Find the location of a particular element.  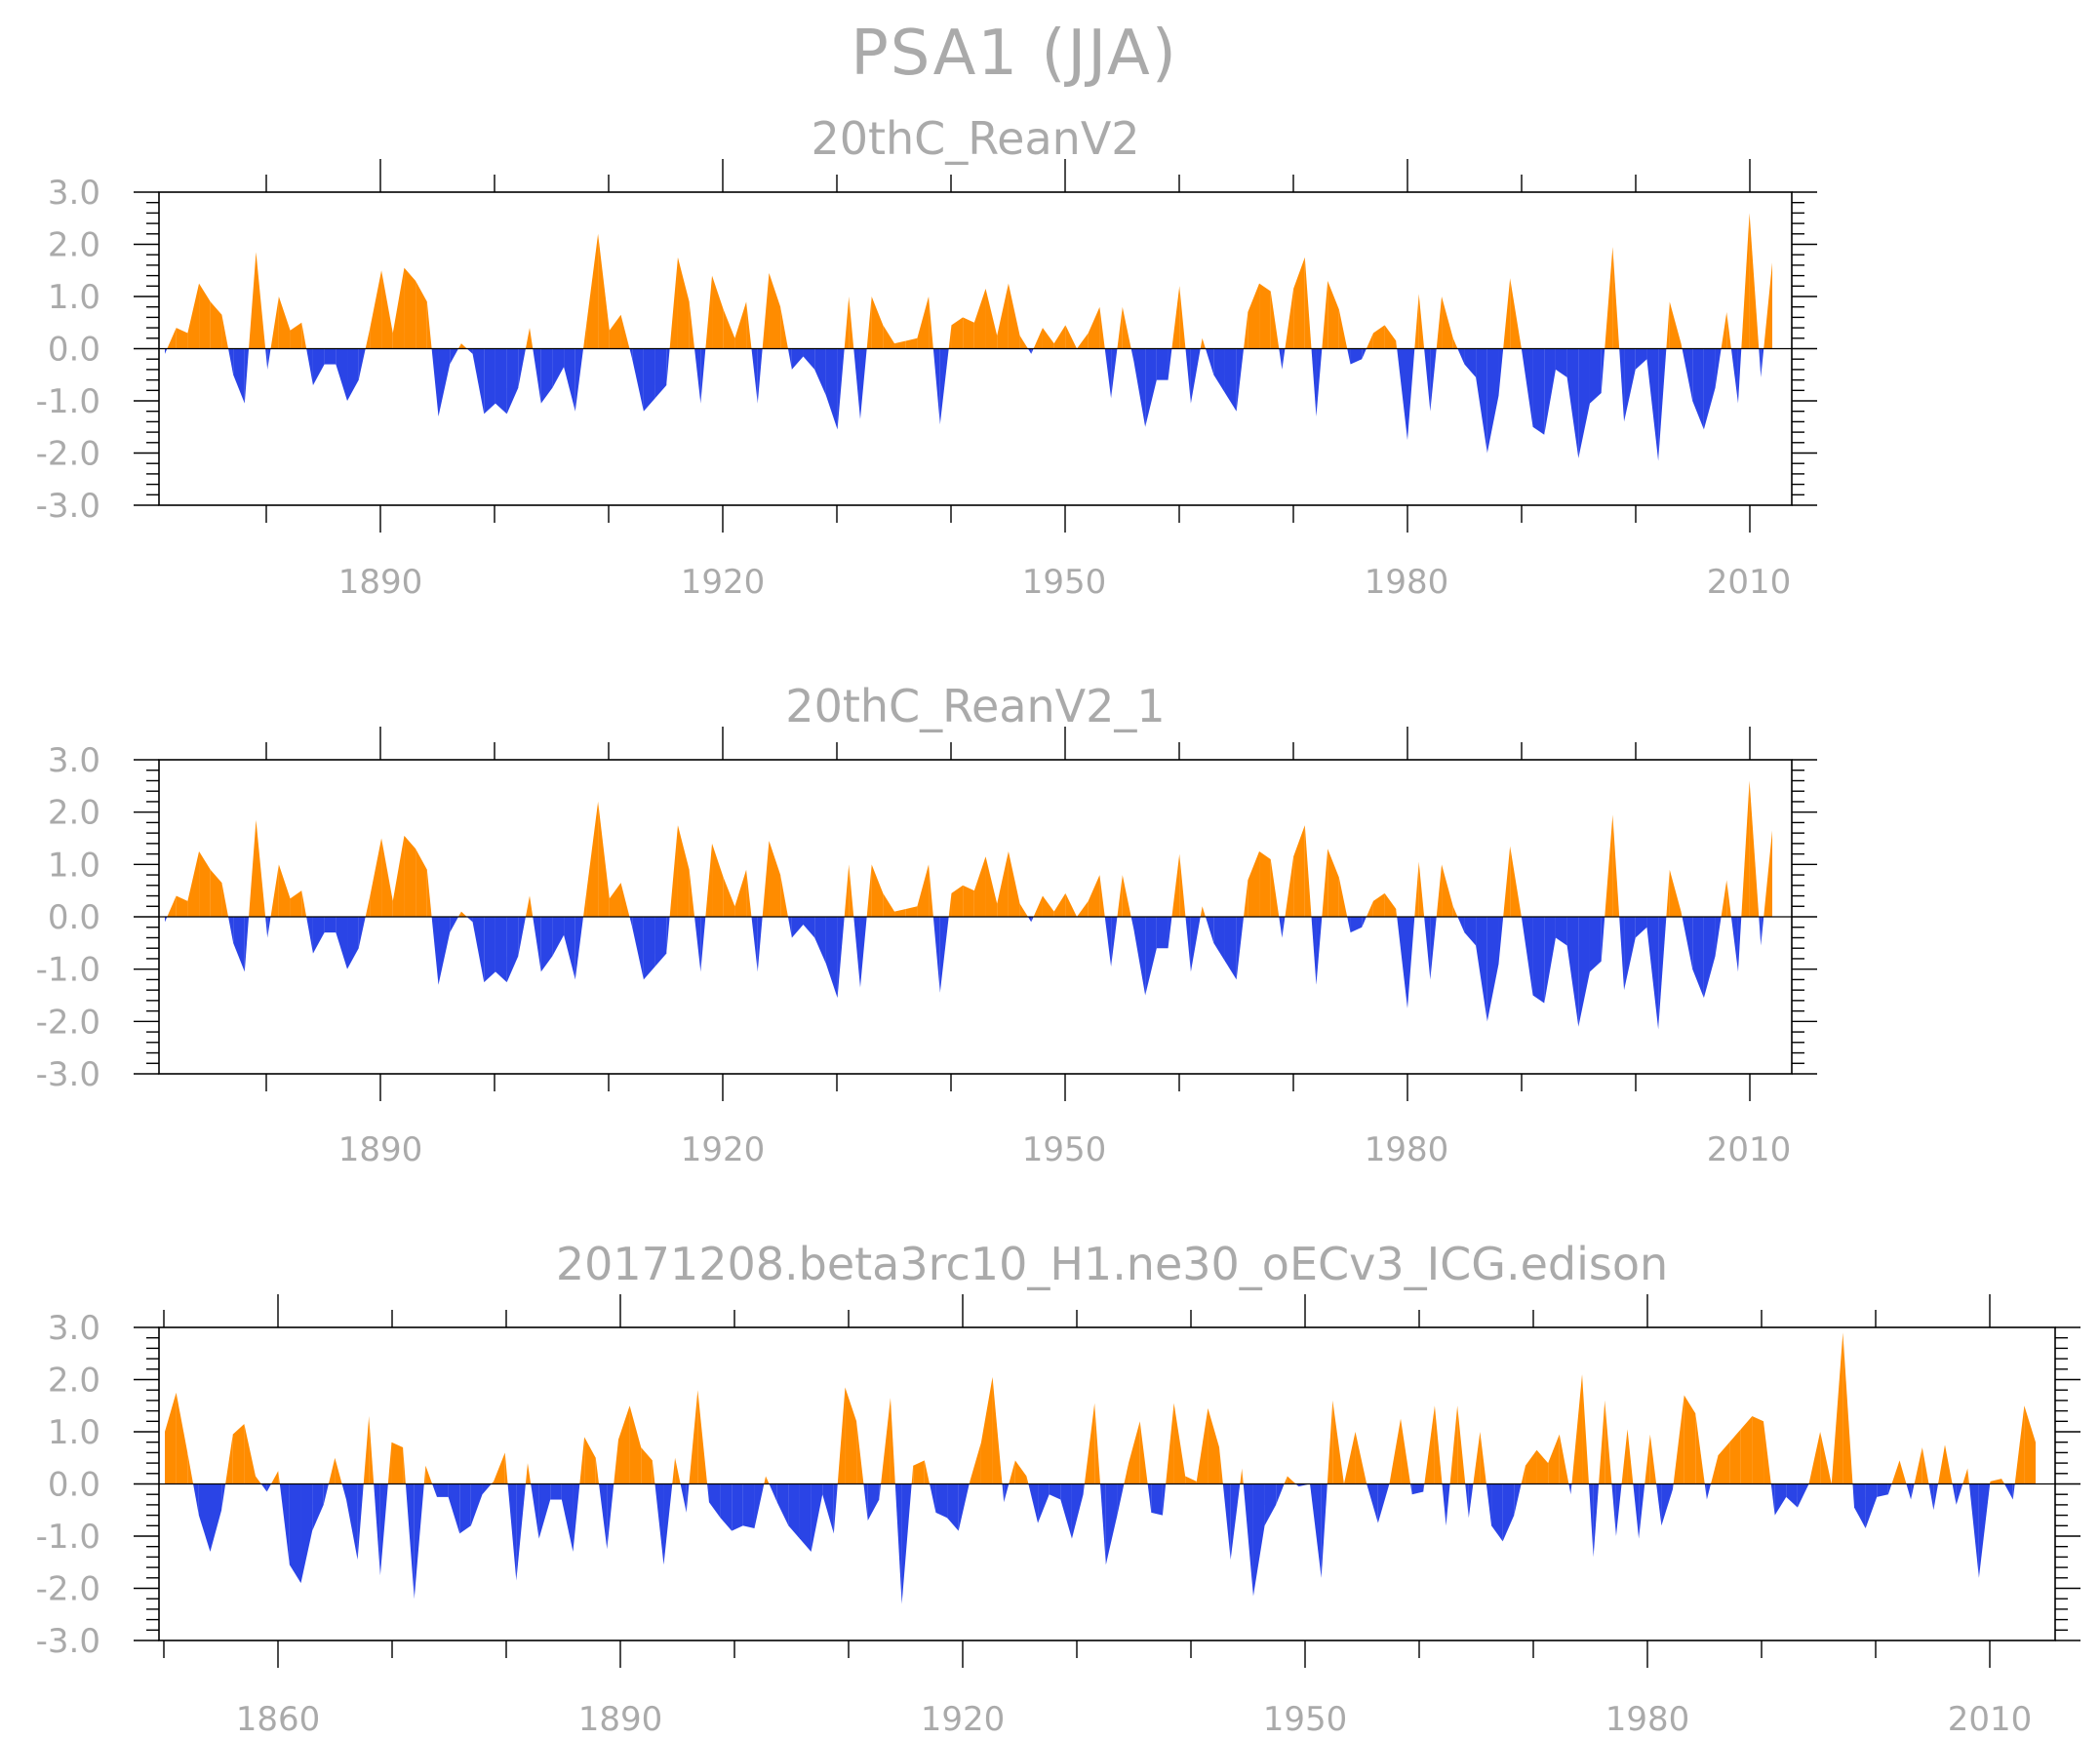

y-tick-label-2: 0.0 is located at coordinates (74, 917).